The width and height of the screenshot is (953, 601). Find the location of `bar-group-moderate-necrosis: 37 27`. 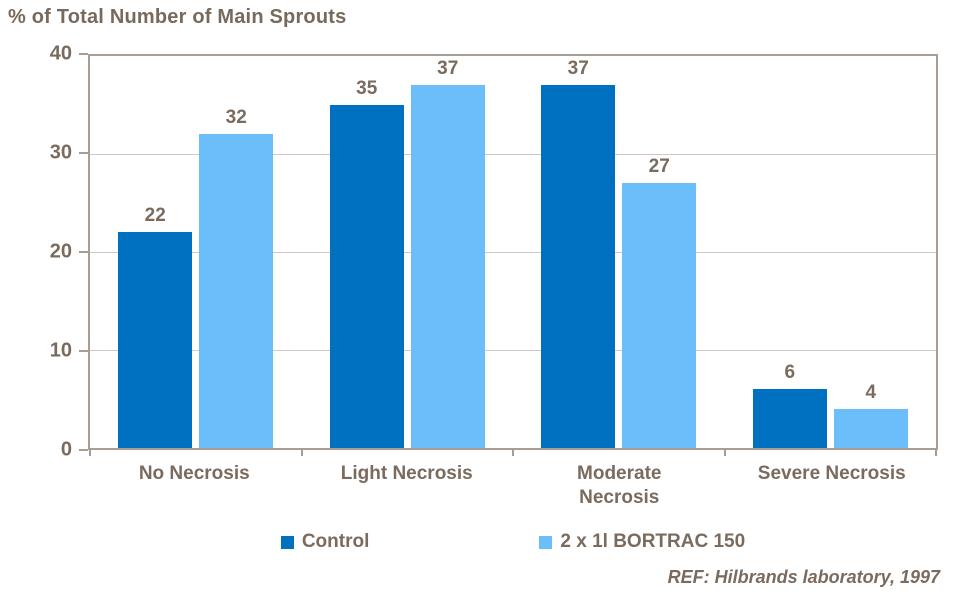

bar-group-moderate-necrosis: 37 27 is located at coordinates (619, 252).